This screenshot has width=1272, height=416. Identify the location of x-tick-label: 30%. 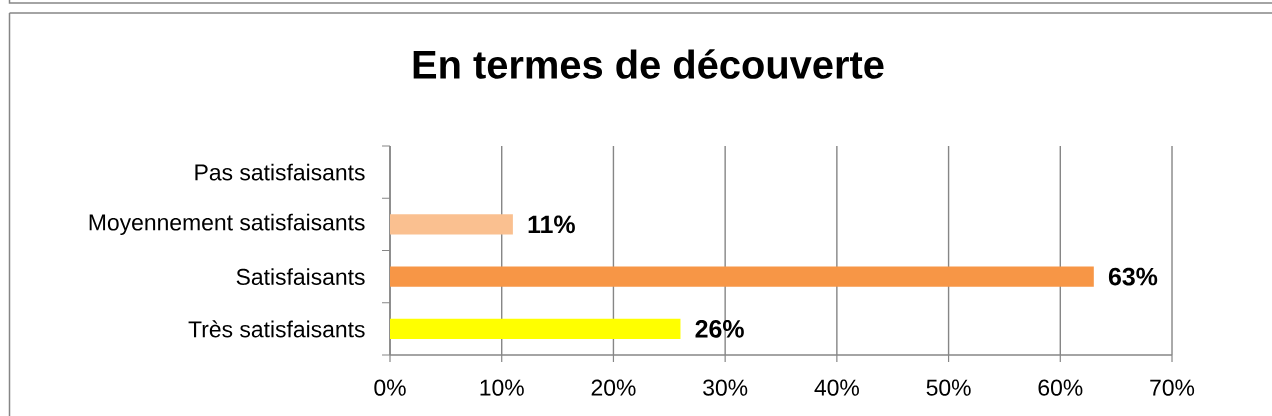
(725, 387).